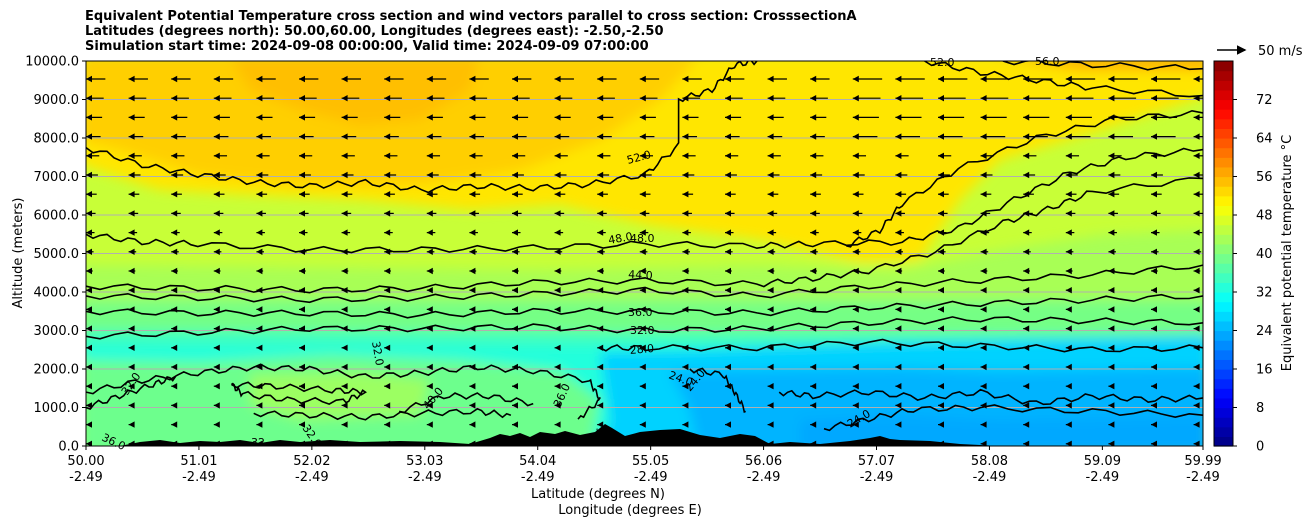 The height and width of the screenshot is (526, 1308). I want to click on contour-label: 3, so click(600, 430).